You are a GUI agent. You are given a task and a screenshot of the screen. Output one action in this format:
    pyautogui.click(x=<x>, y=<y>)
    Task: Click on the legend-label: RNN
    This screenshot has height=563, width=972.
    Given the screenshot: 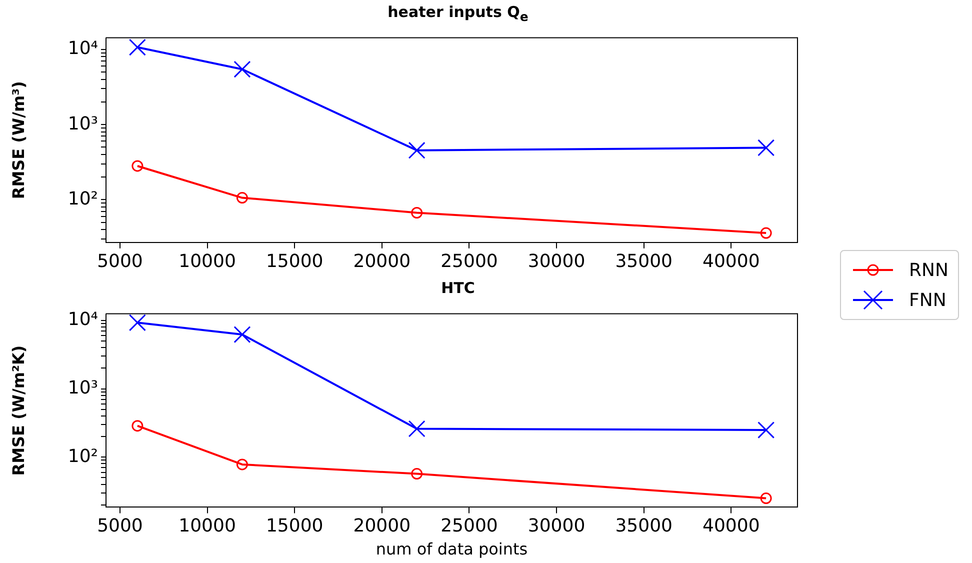 What is the action you would take?
    pyautogui.click(x=928, y=270)
    